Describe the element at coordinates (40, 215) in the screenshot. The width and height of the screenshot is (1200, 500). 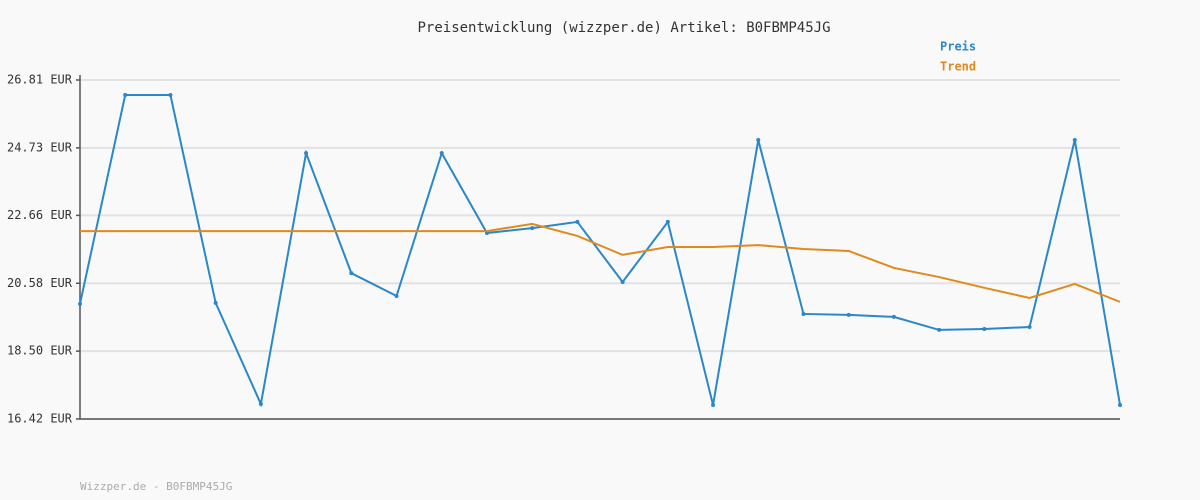
I see `y-tick-label: 22.66 EUR` at that location.